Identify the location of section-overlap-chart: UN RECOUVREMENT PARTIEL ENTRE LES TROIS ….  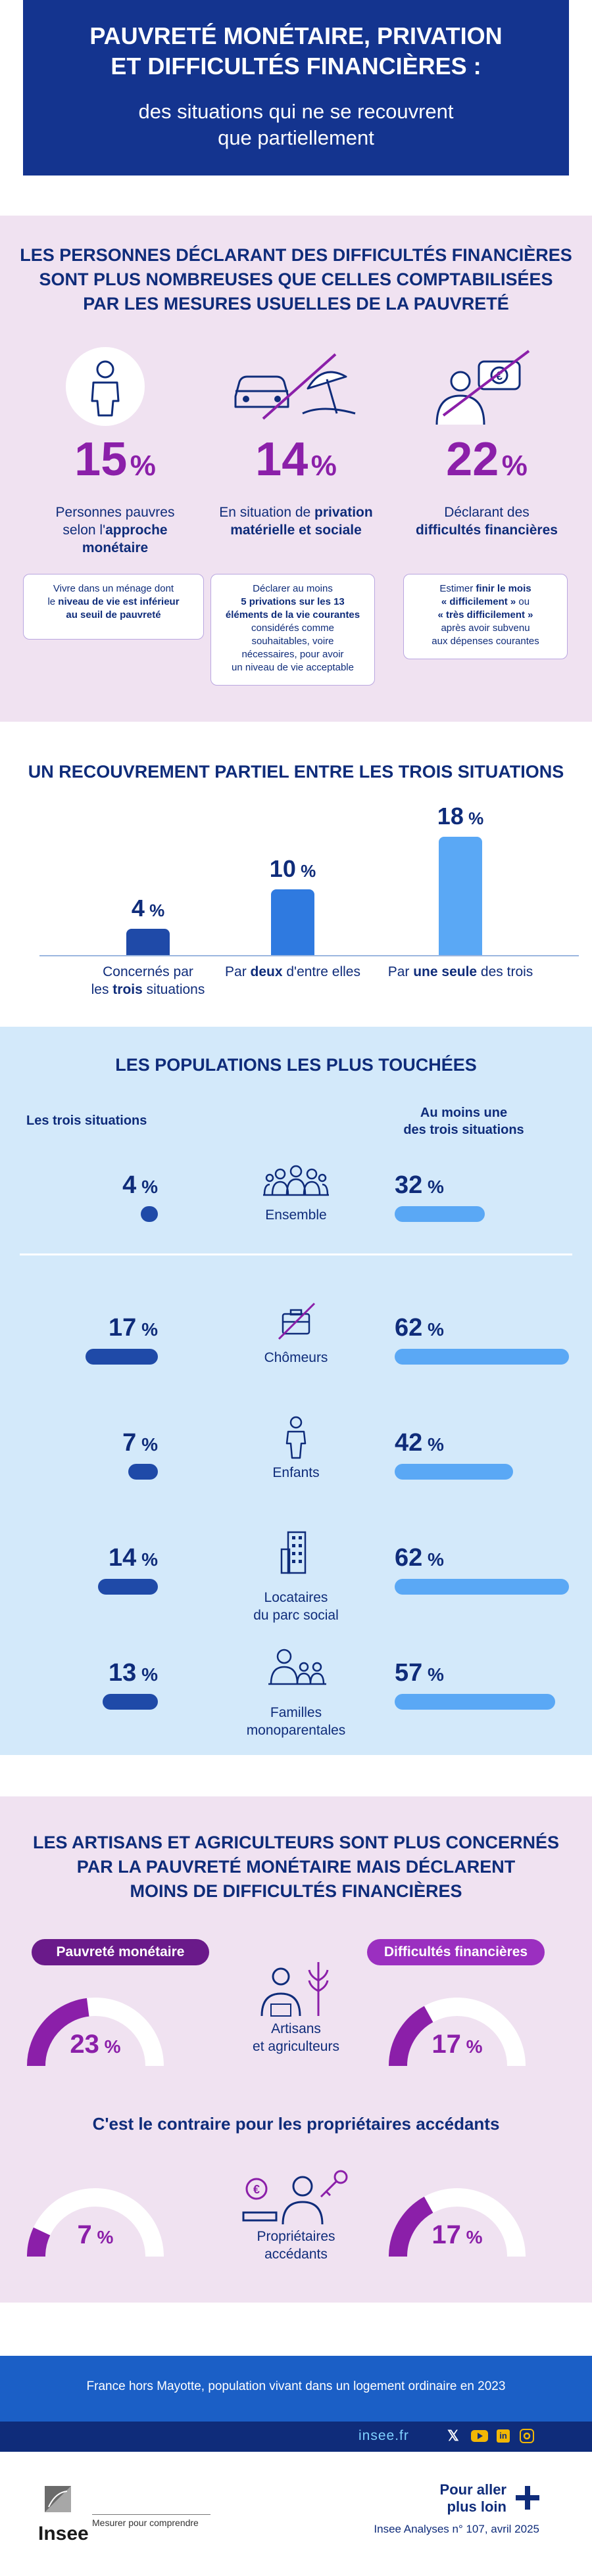
(296, 874).